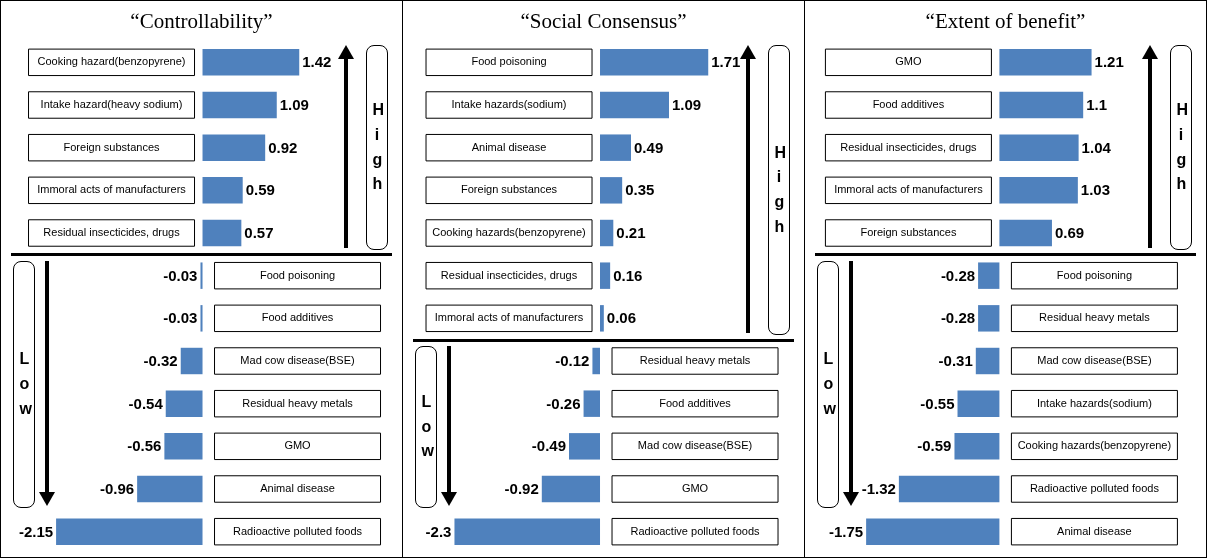 The image size is (1209, 558). Describe the element at coordinates (621, 318) in the screenshot. I see `data-label: 0.06` at that location.